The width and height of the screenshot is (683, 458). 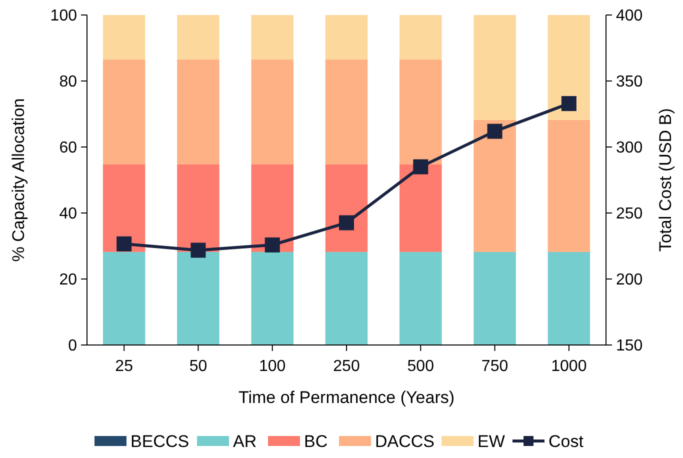 I want to click on legend-label: BECCS, so click(x=160, y=441).